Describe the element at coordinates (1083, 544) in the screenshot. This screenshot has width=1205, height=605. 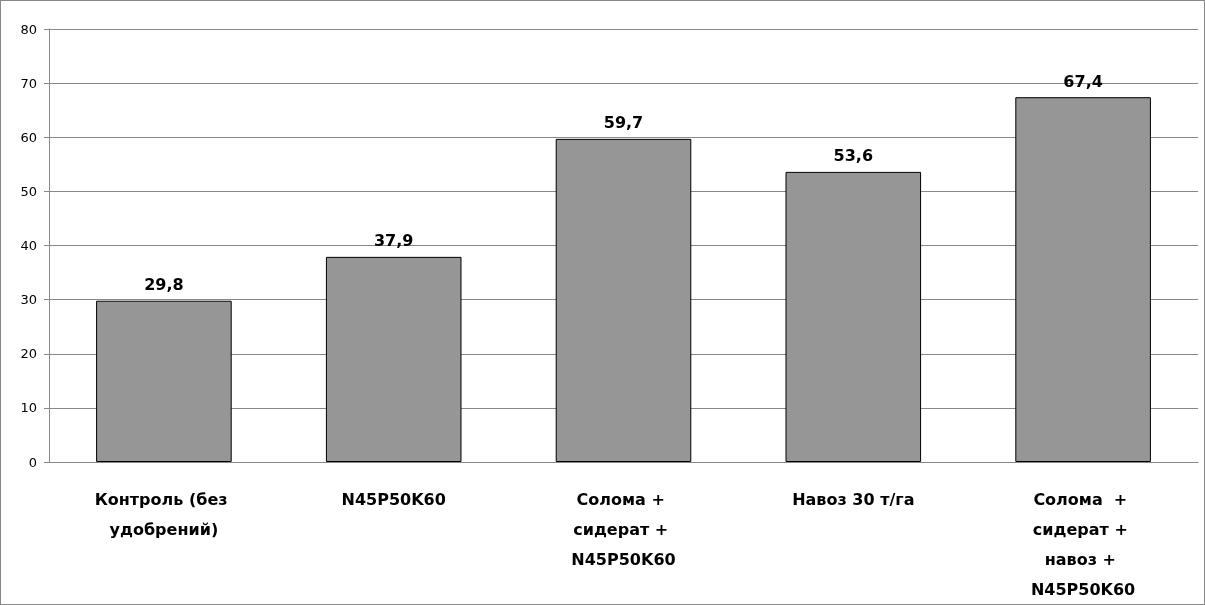
I see `x-tick-label: Солома + сидерат + навоз + N45P50K60` at that location.